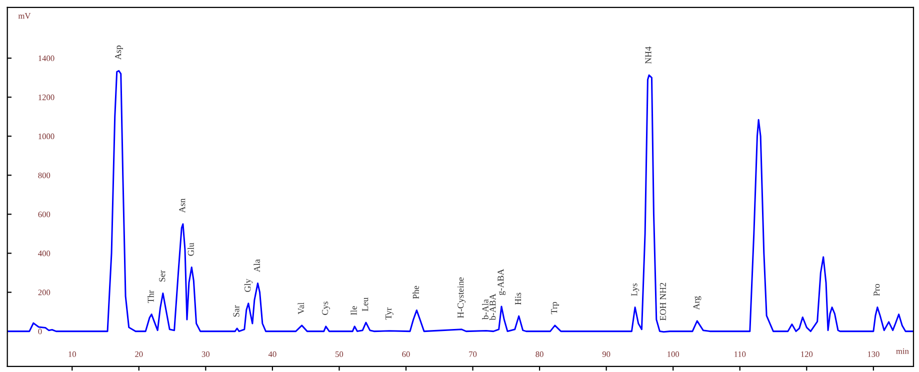  I want to click on y-tick-label: 0, so click(40, 331).